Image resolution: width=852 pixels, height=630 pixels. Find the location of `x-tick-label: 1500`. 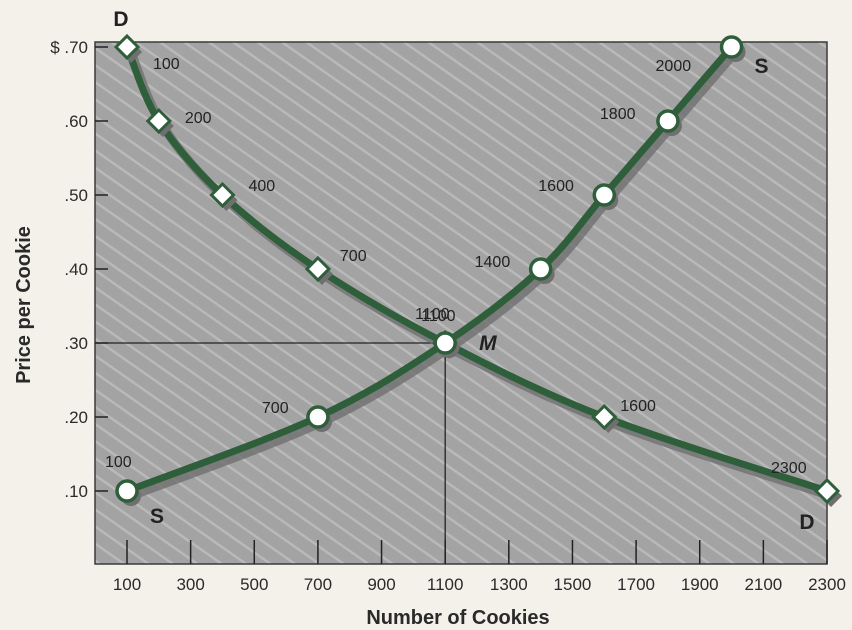

x-tick-label: 1500 is located at coordinates (573, 584).